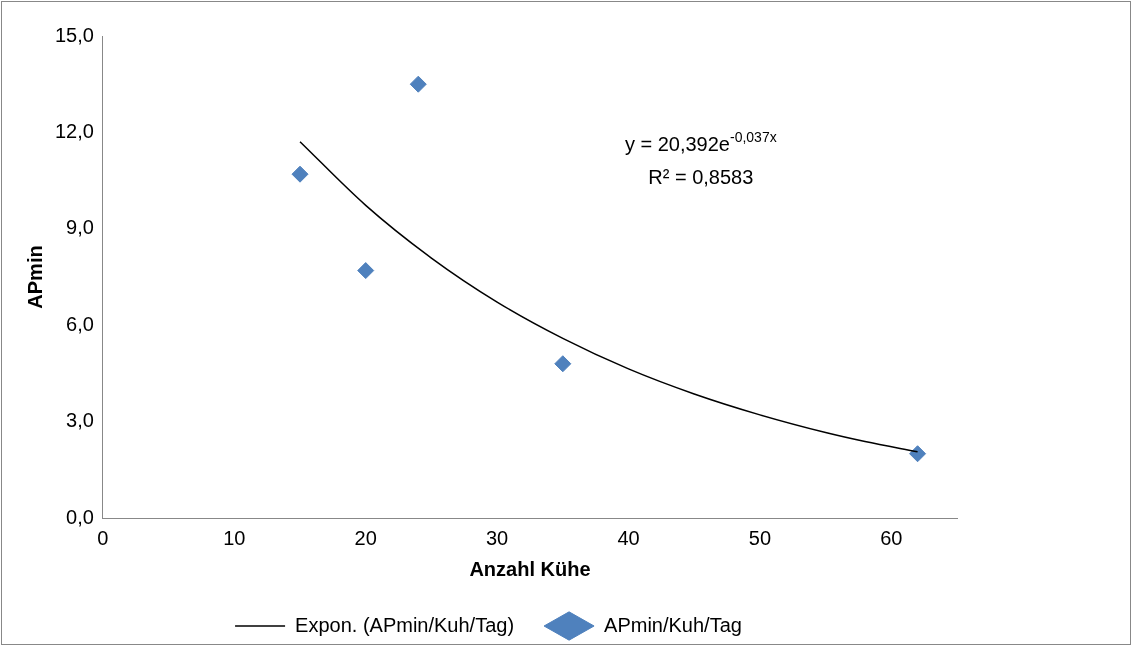 This screenshot has width=1132, height=646. I want to click on y-tick-label: 9,0, so click(80, 227).